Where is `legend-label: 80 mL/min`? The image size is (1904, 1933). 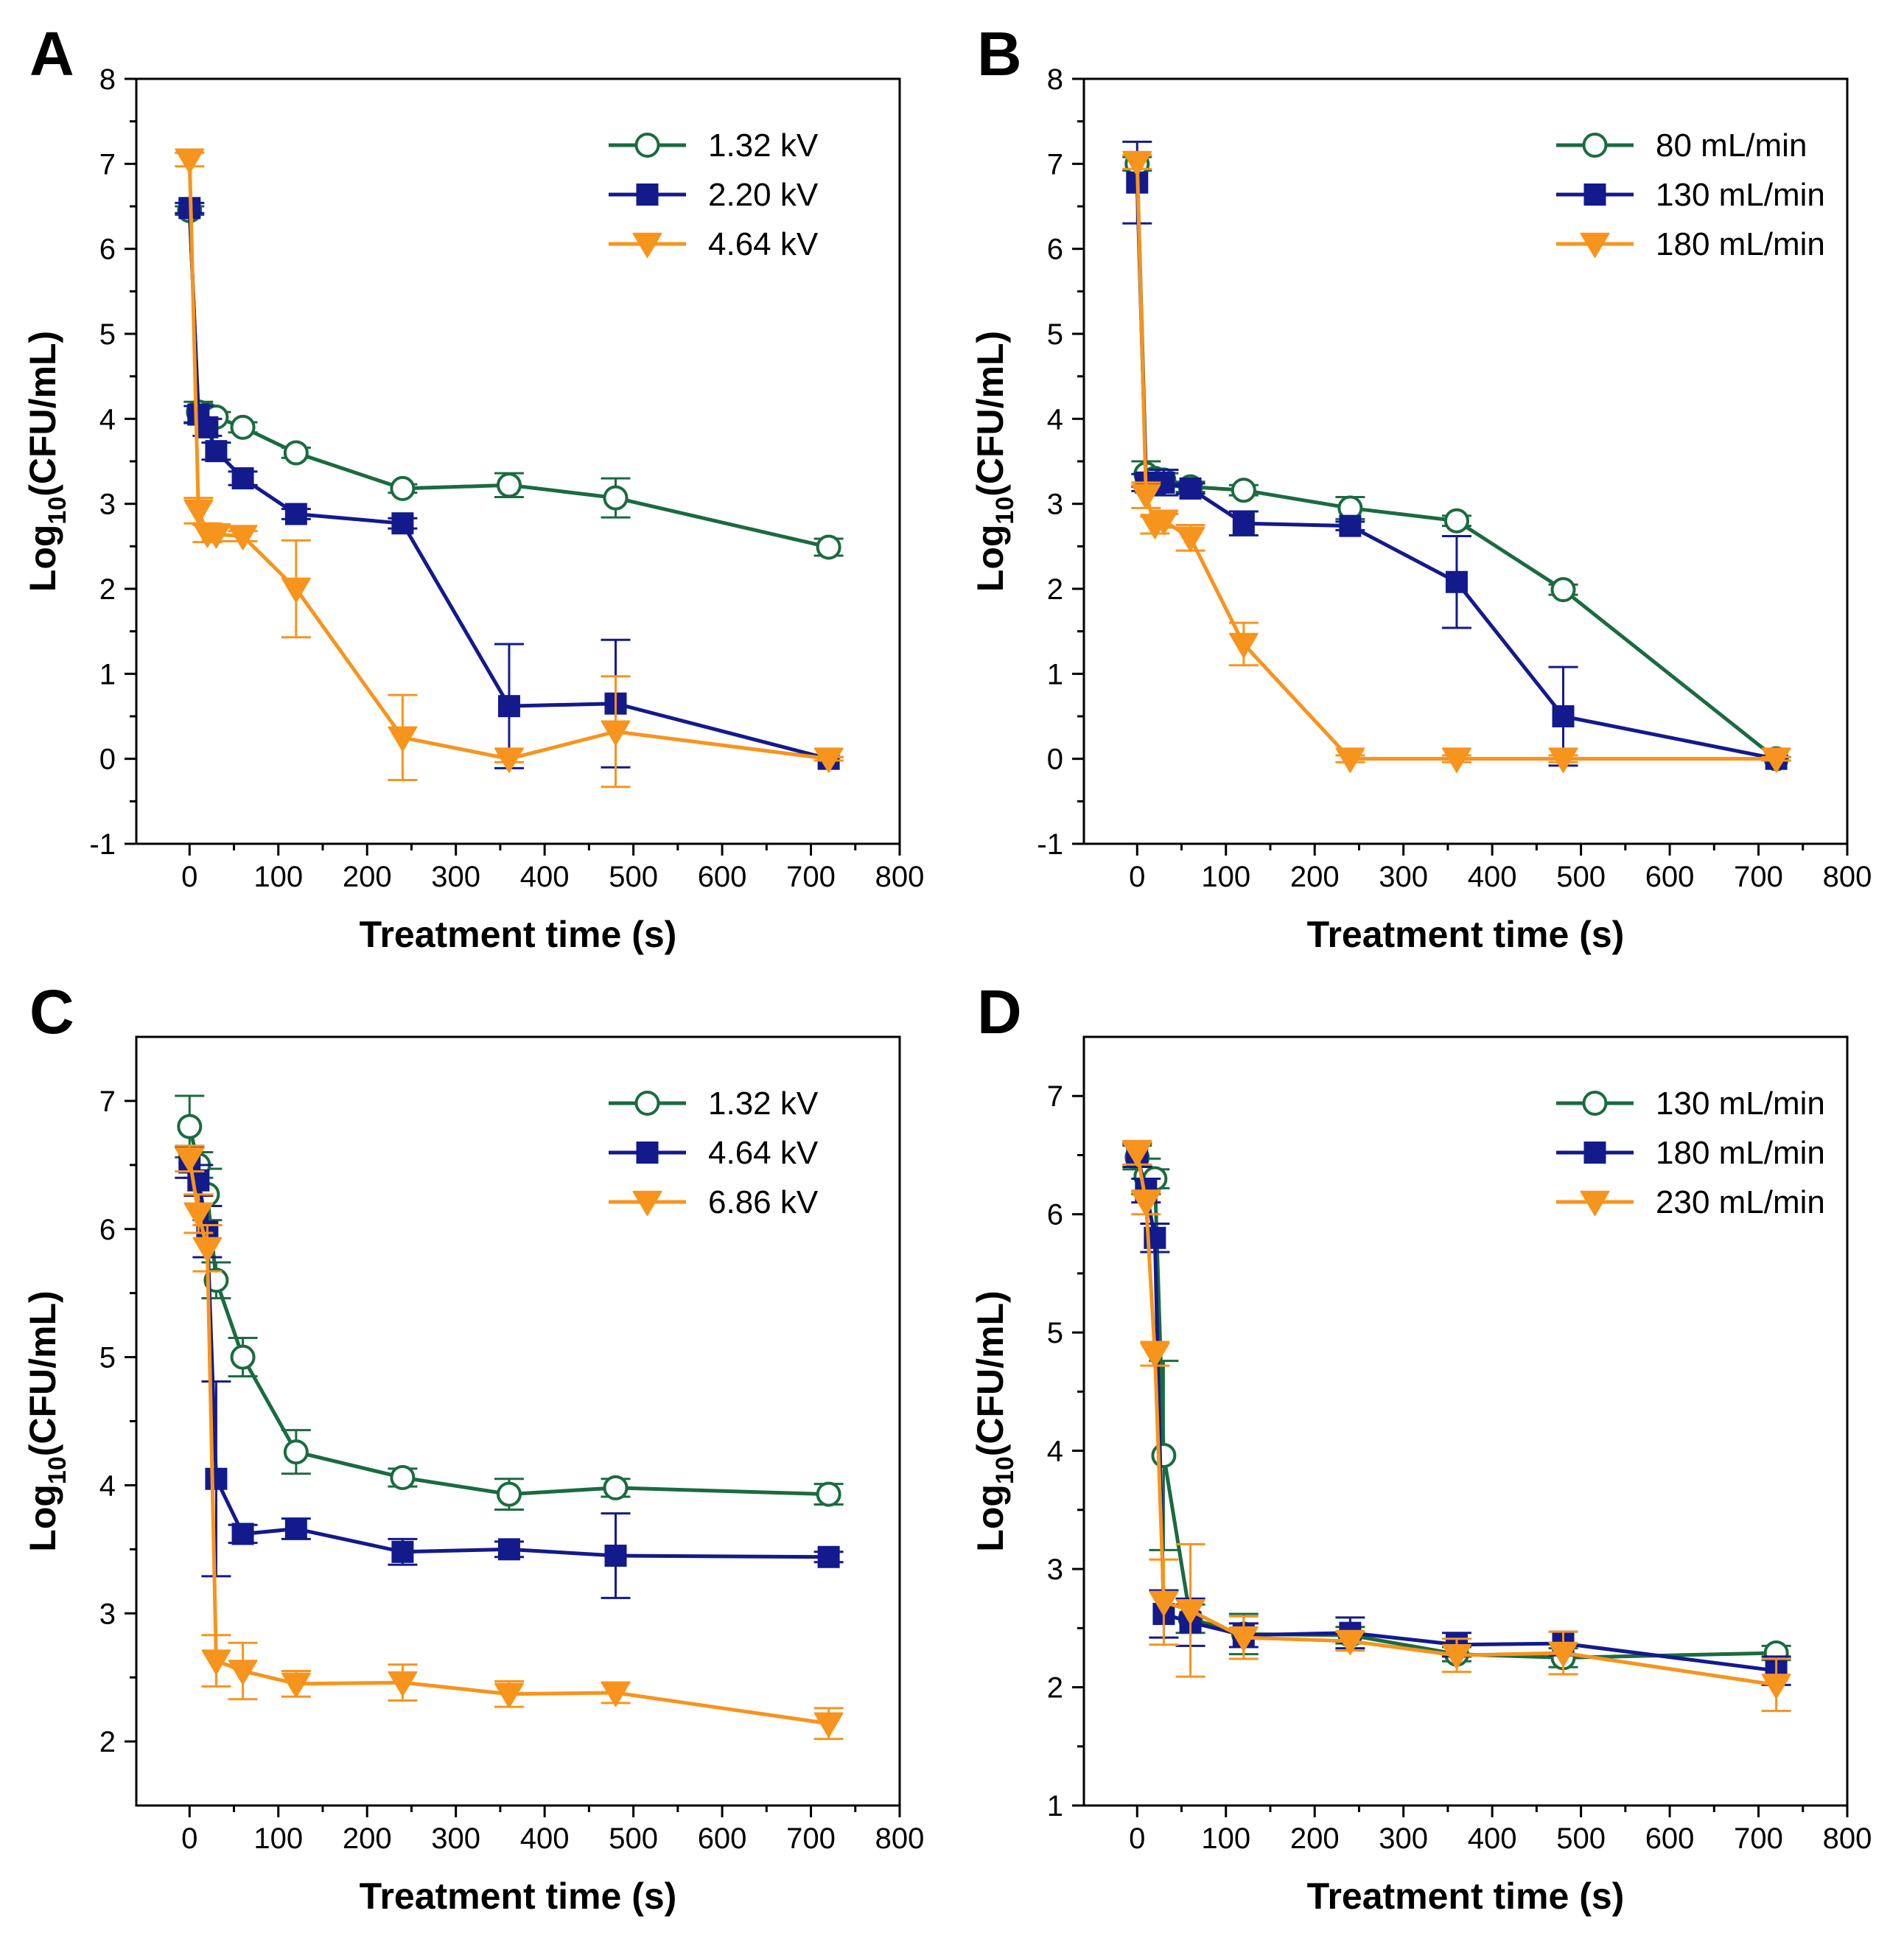 legend-label: 80 mL/min is located at coordinates (1731, 146).